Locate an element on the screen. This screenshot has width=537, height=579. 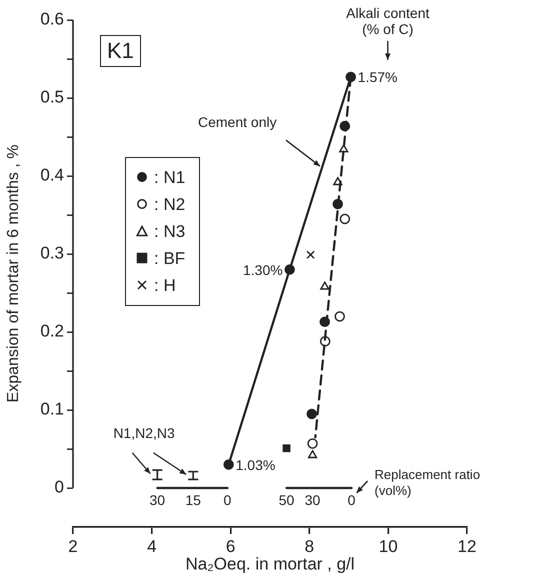
legend-label: : N1 is located at coordinates (170, 177).